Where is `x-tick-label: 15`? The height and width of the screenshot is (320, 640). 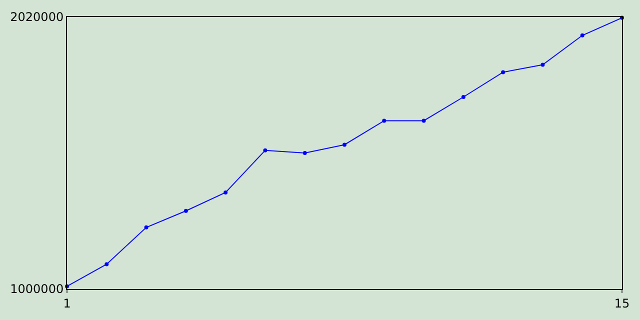
x-tick-label: 15 is located at coordinates (622, 303).